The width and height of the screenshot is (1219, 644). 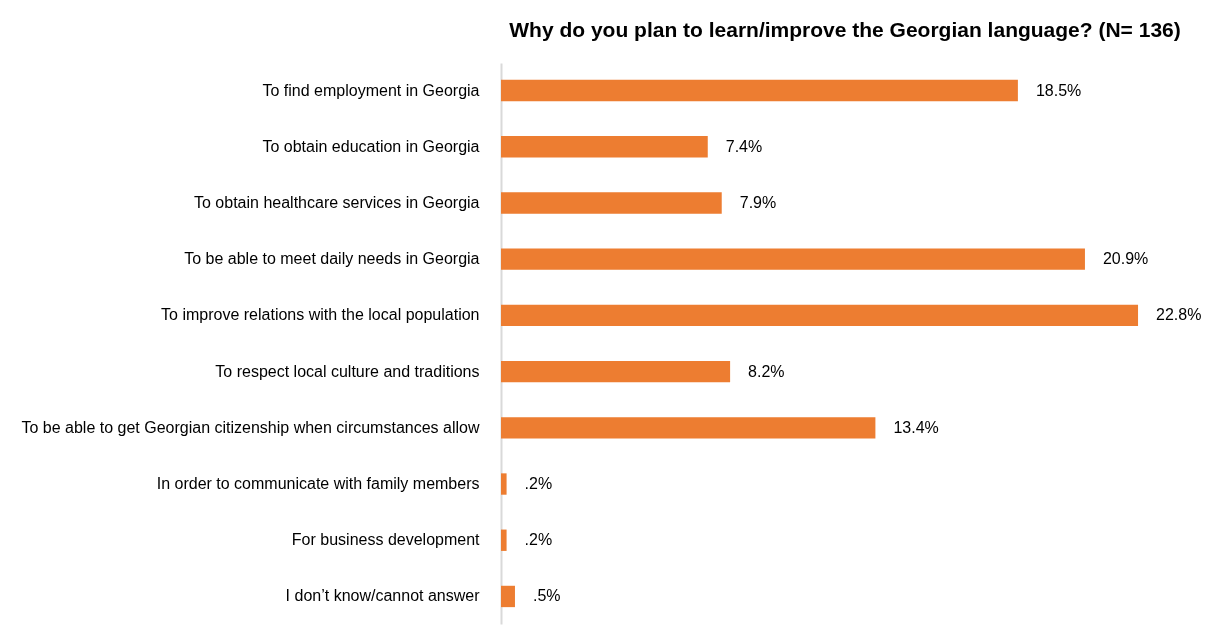 What do you see at coordinates (845, 29) in the screenshot?
I see `chart-title: Why do you plan to learn/improve the Georgian language? (N= 136)` at bounding box center [845, 29].